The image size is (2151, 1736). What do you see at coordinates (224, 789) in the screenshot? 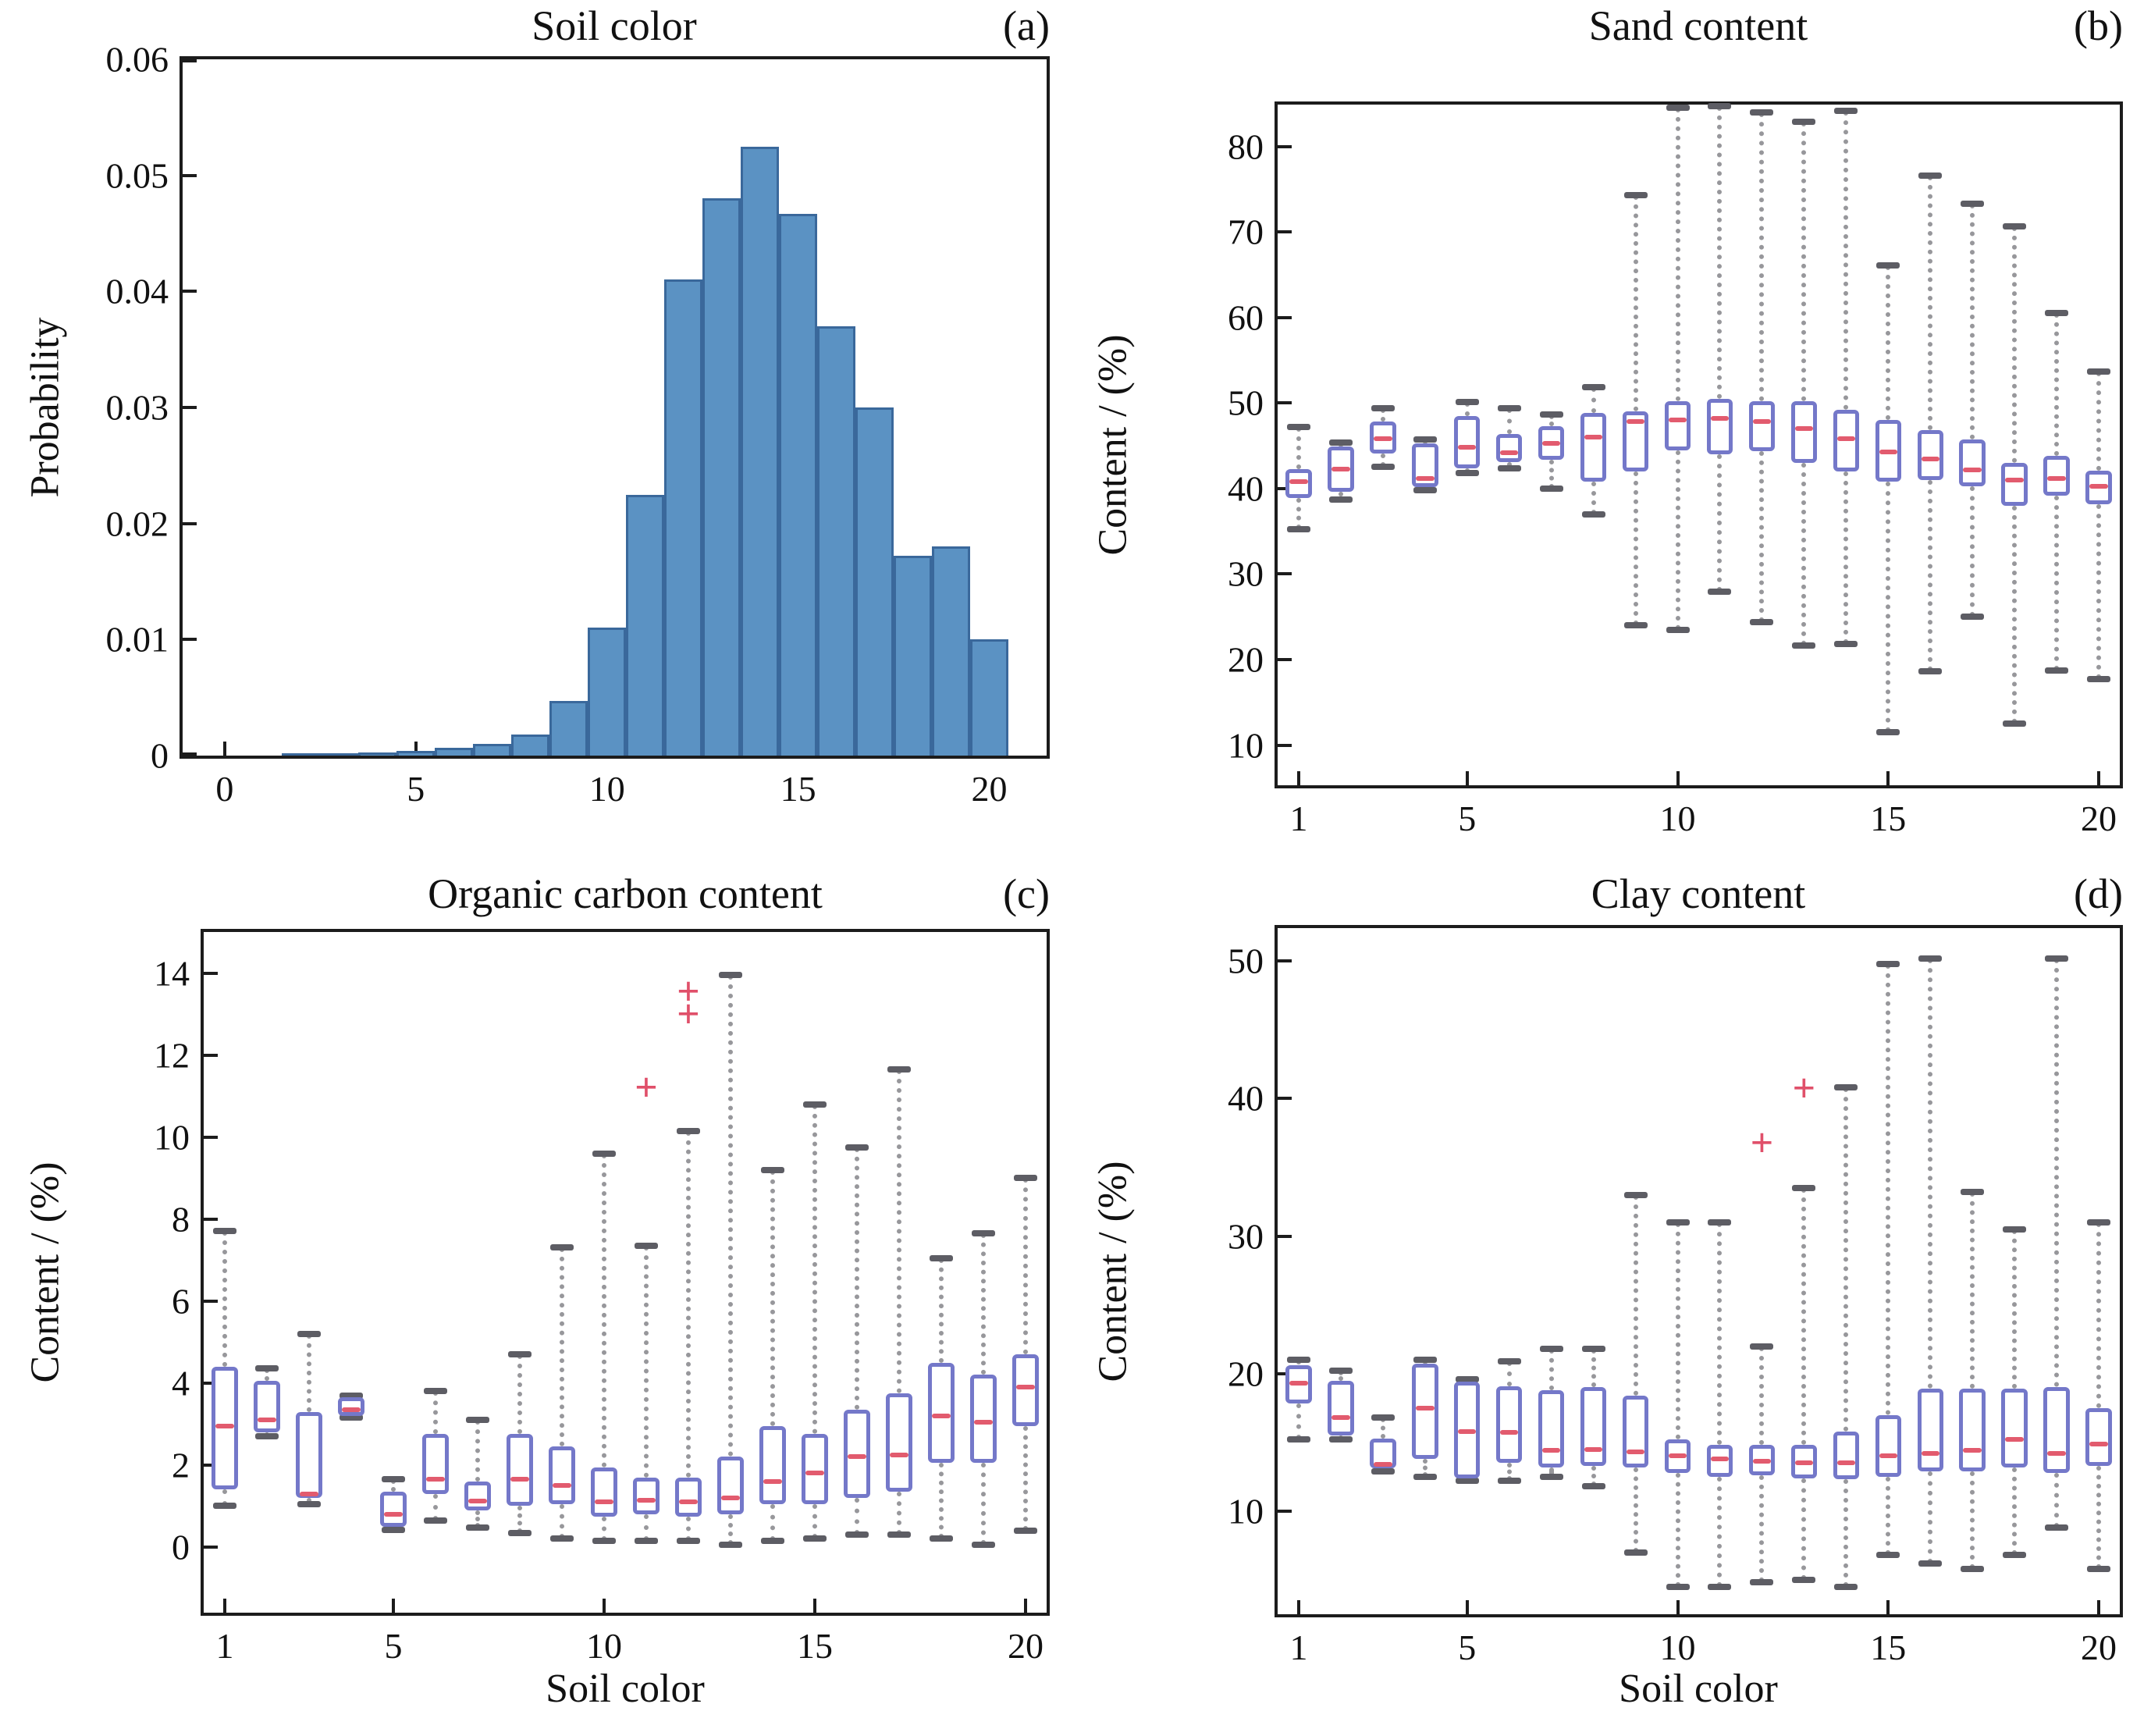
I see `x-axis-tick-label: 0` at bounding box center [224, 789].